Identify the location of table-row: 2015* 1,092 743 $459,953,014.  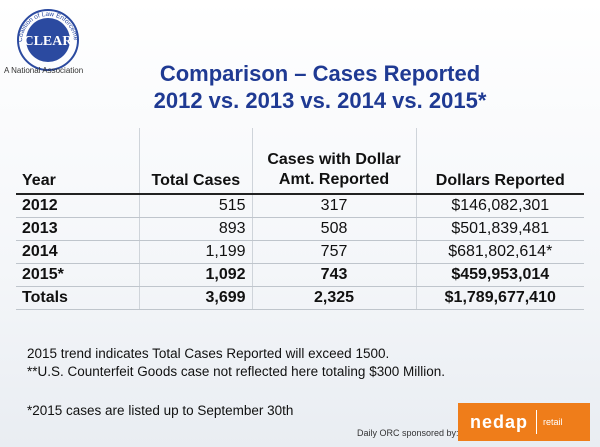
(300, 275).